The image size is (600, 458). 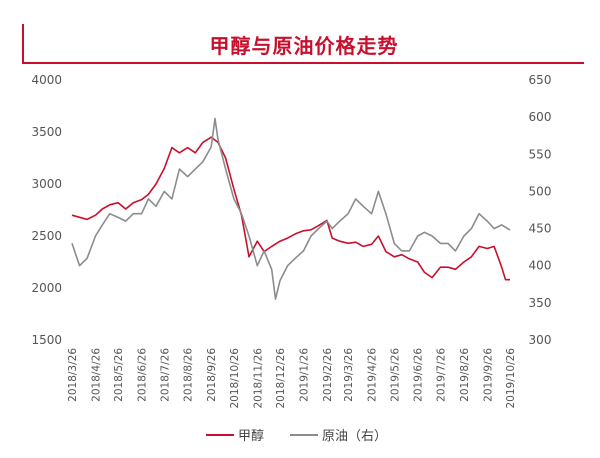 I want to click on x-tick-2018-12-26: 2018/12/26, so click(x=281, y=378).